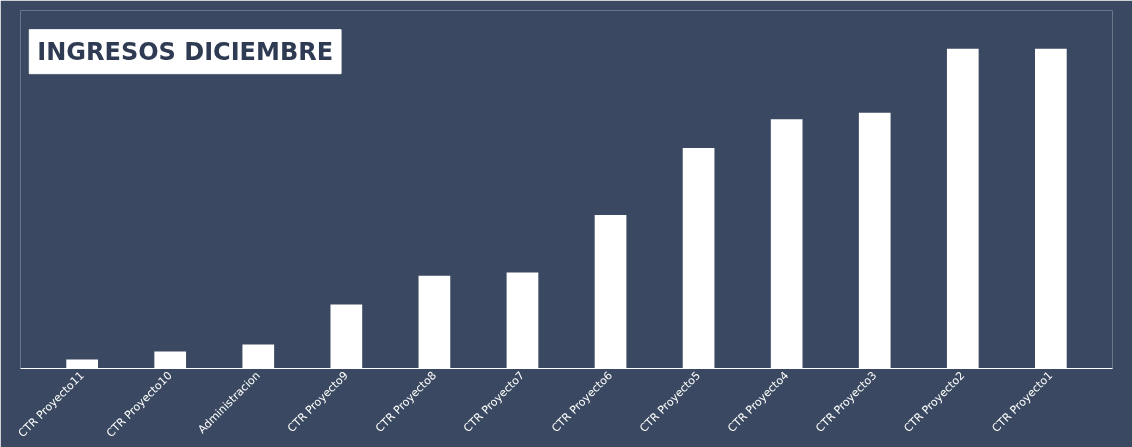  I want to click on chart-title: INGRESOS DICIEMBRE, so click(185, 51).